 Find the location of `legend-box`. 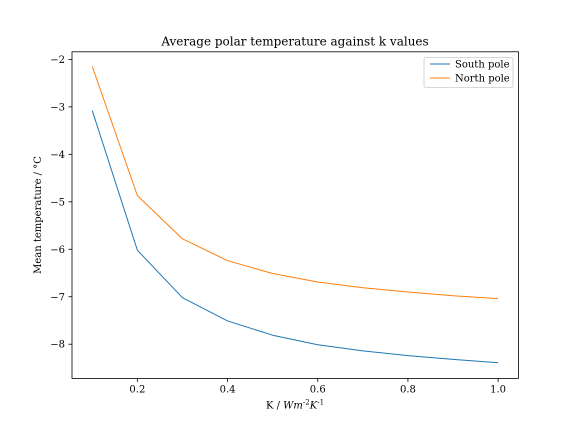

legend-box is located at coordinates (468, 72).